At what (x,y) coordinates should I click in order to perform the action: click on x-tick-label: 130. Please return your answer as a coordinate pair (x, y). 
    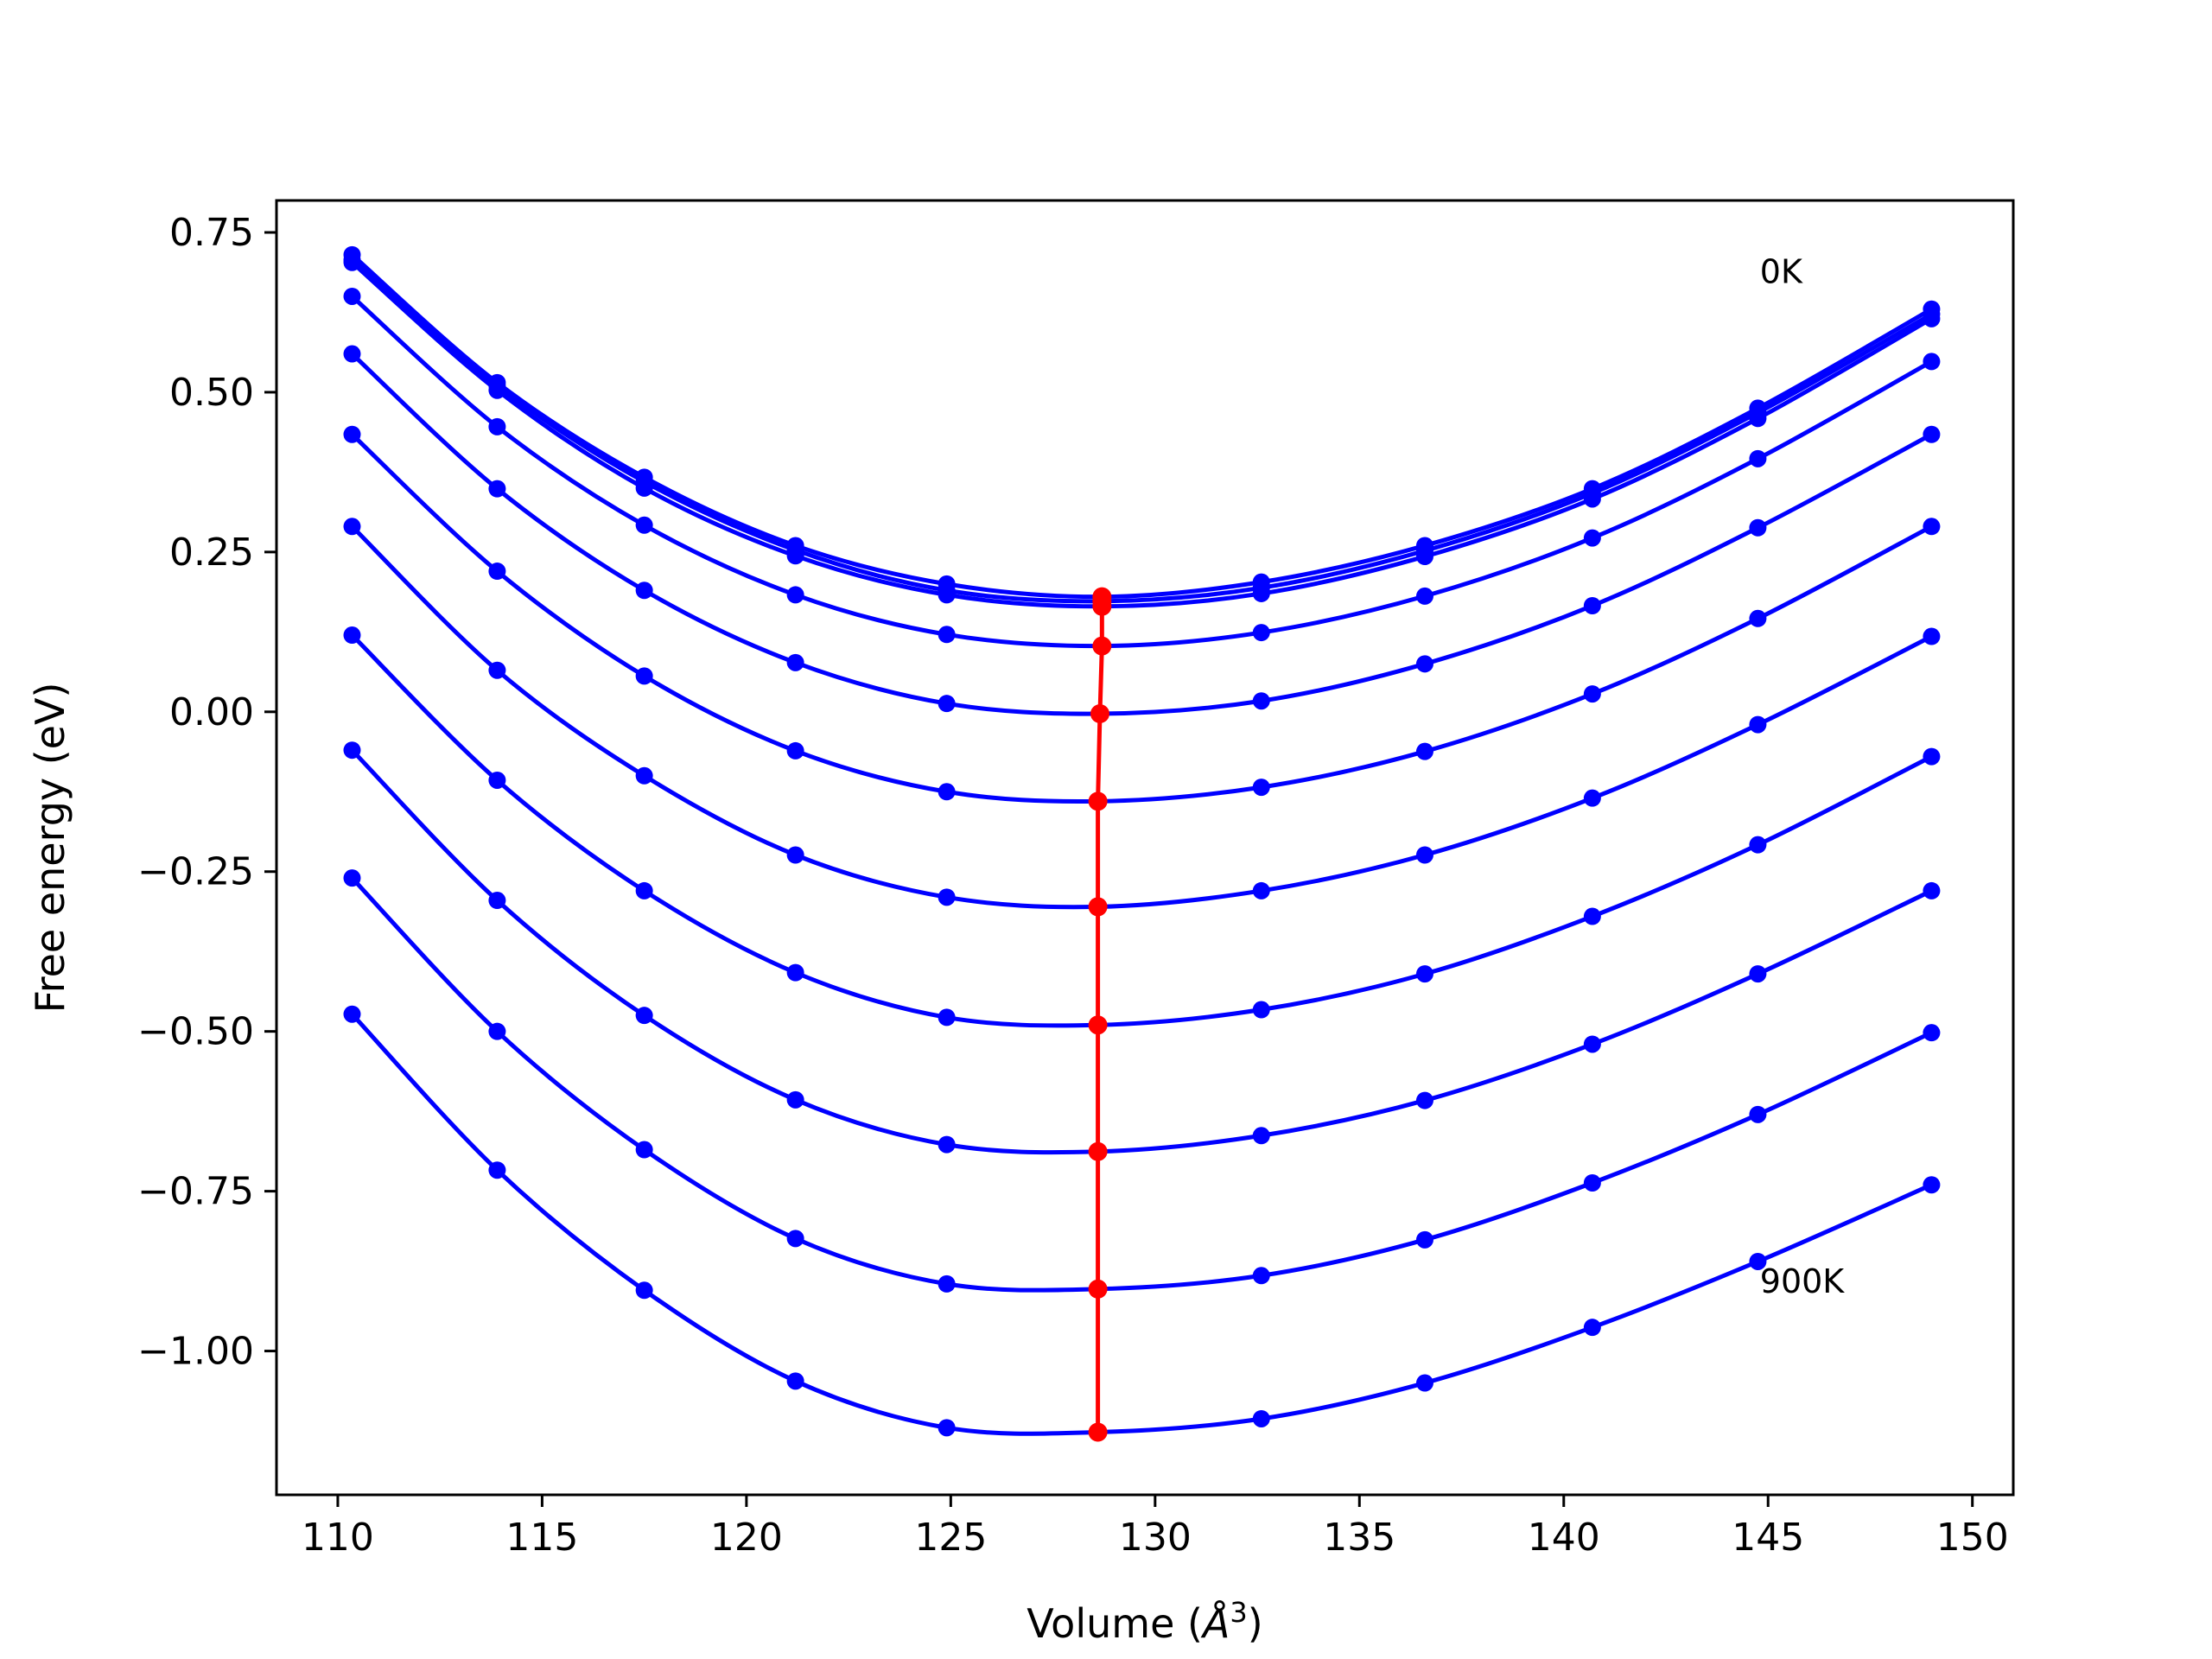
    Looking at the image, I should click on (1155, 1538).